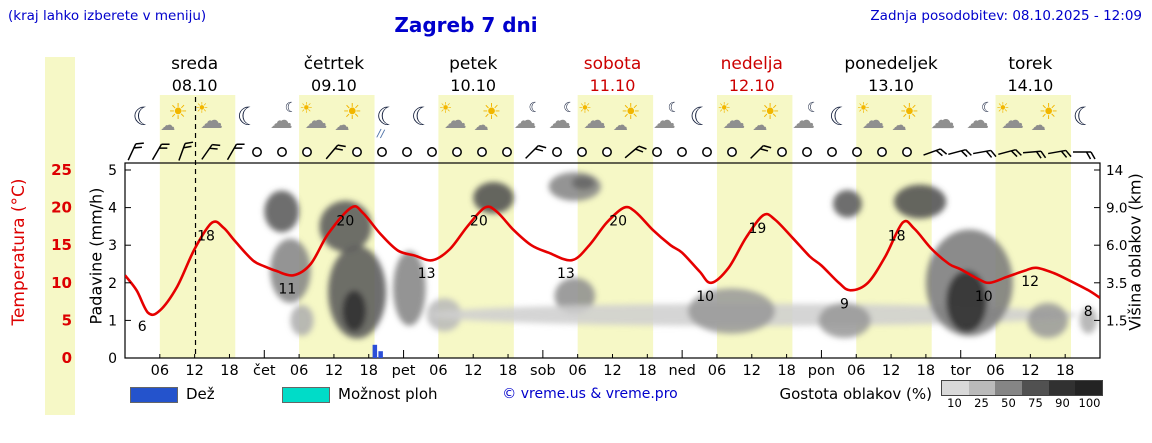 Image resolution: width=1152 pixels, height=443 pixels. What do you see at coordinates (566, 274) in the screenshot?
I see `temperature-value-label: 13` at bounding box center [566, 274].